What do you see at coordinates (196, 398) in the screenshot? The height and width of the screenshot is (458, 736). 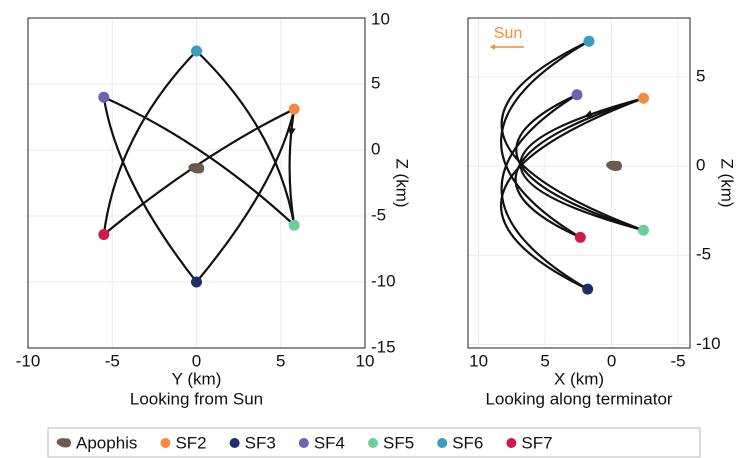 I see `panel-title: Looking from Sun` at bounding box center [196, 398].